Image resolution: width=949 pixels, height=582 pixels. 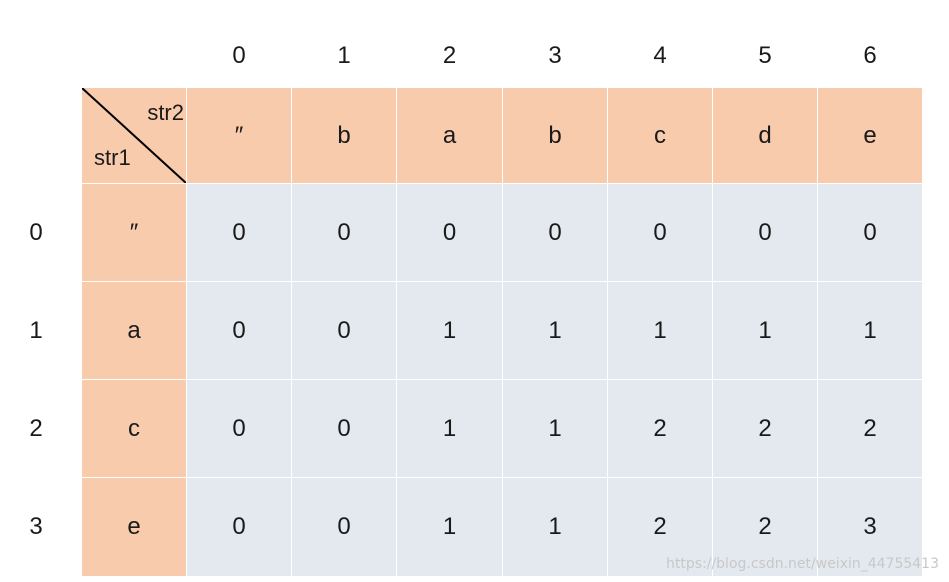 I want to click on str2-char-cell: c, so click(x=660, y=135).